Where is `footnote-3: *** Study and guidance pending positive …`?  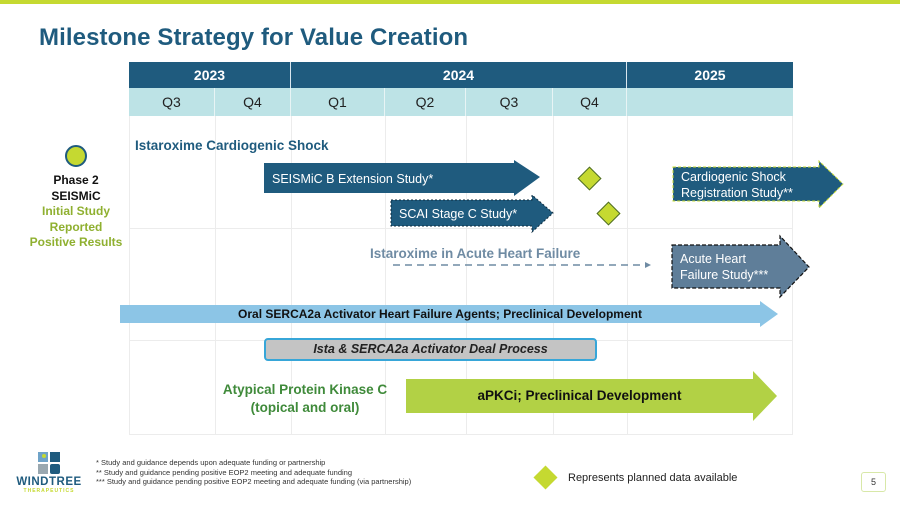
footnote-3: *** Study and guidance pending positive … is located at coordinates (254, 481).